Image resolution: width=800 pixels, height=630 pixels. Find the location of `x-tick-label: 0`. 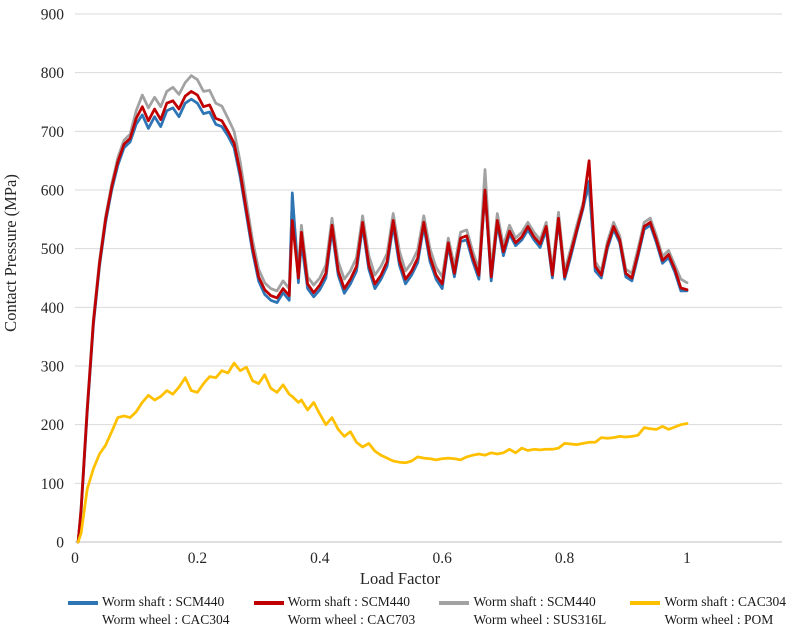

x-tick-label: 0 is located at coordinates (75, 558).